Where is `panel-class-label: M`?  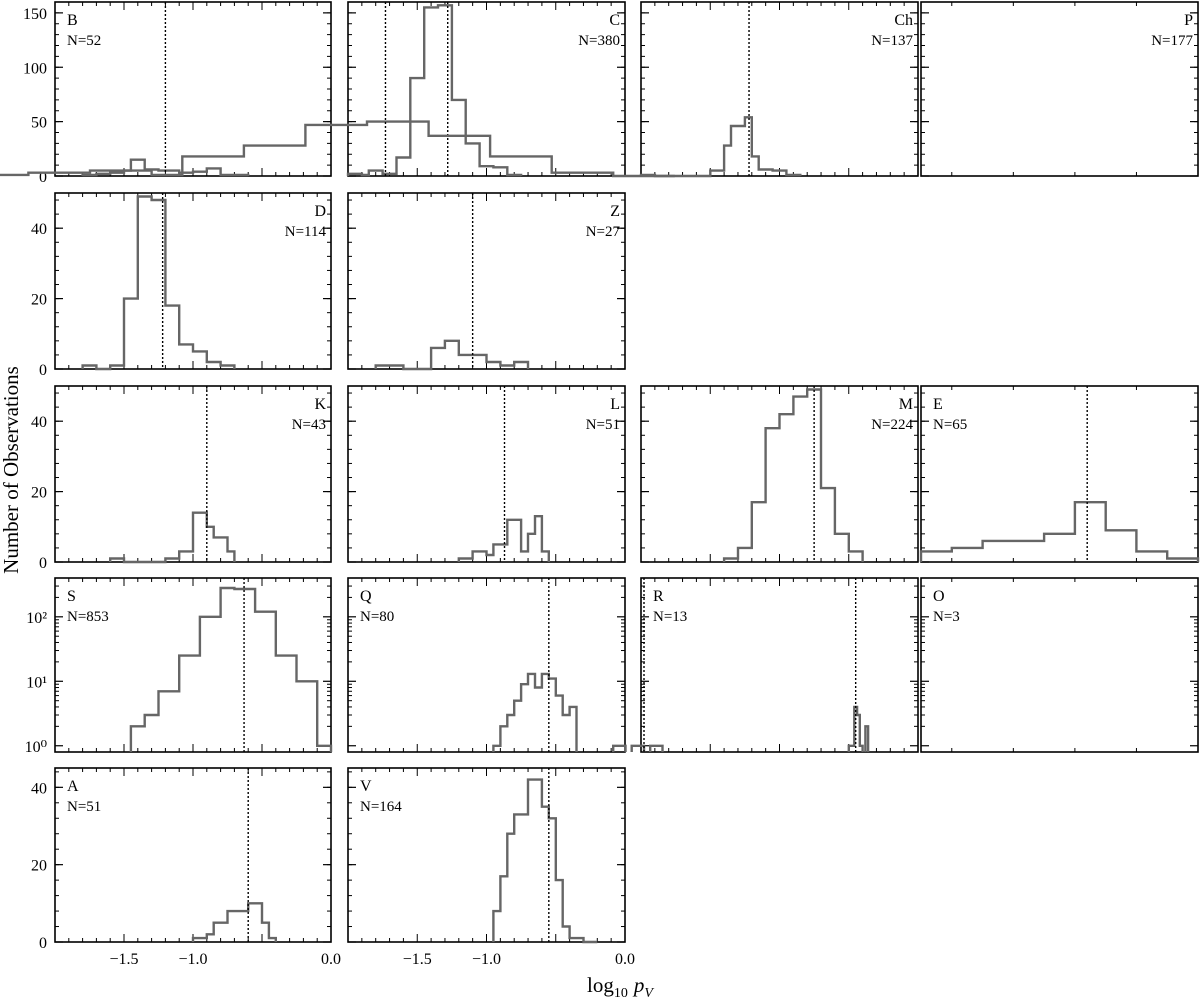
panel-class-label: M is located at coordinates (906, 404).